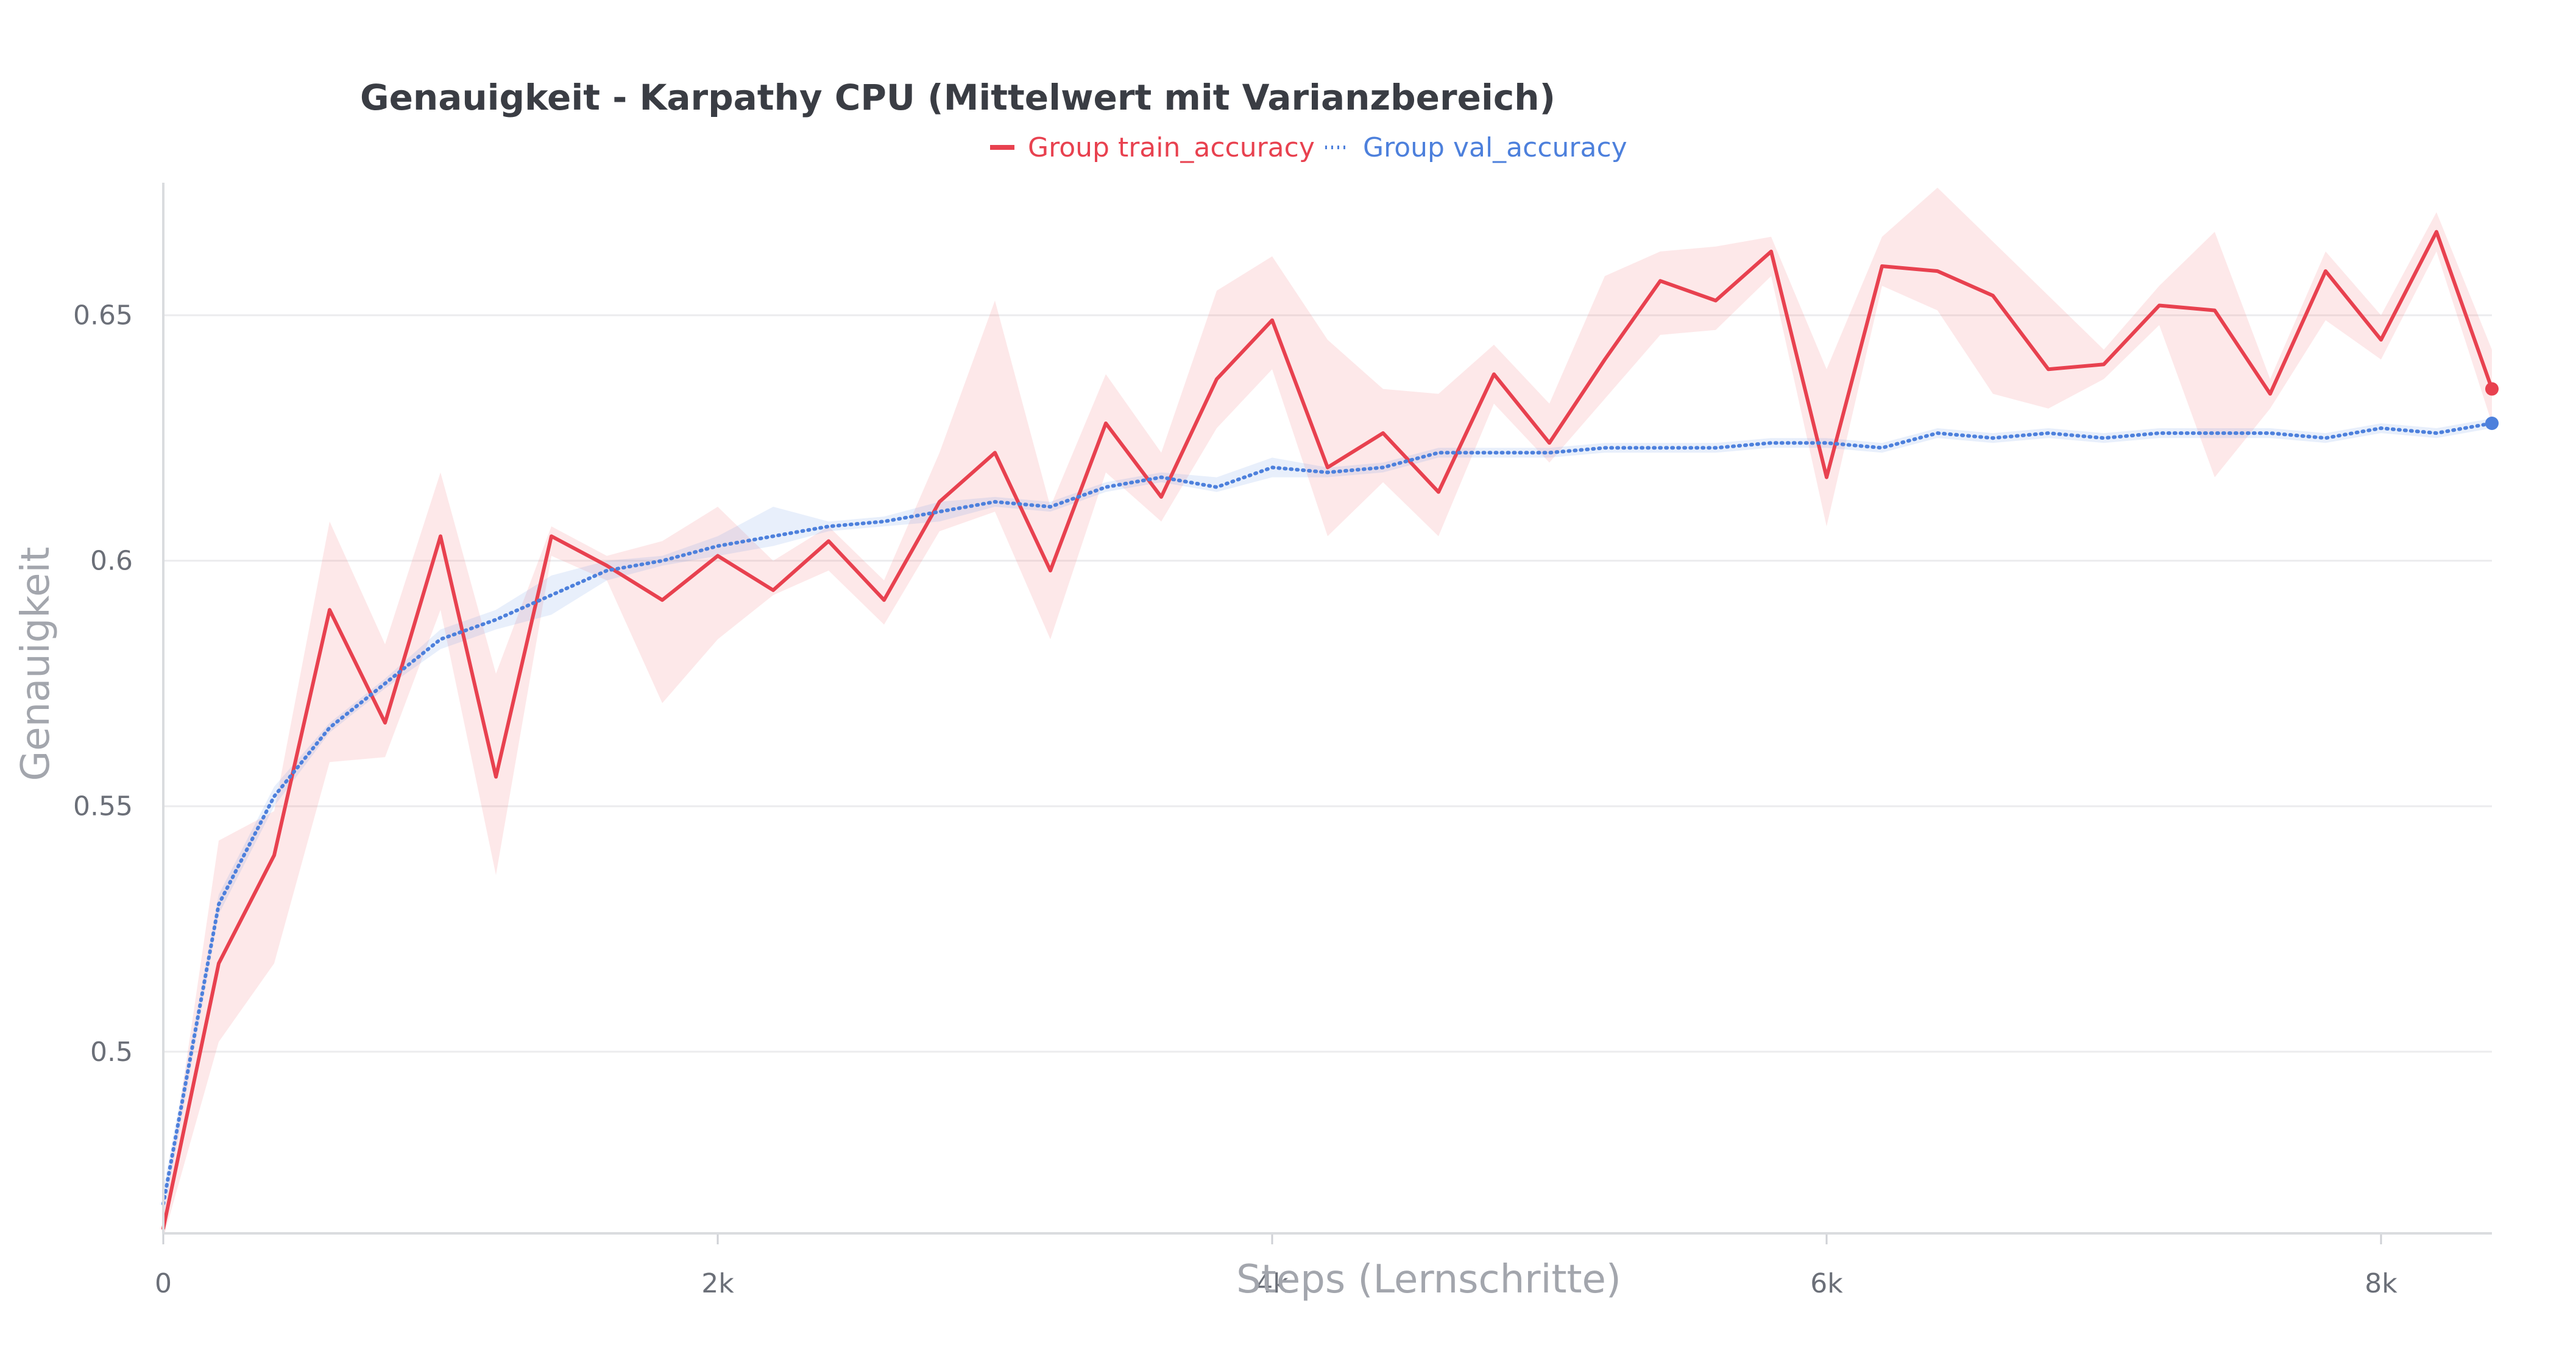 This screenshot has width=2576, height=1357. I want to click on end-marker-val, so click(2492, 423).